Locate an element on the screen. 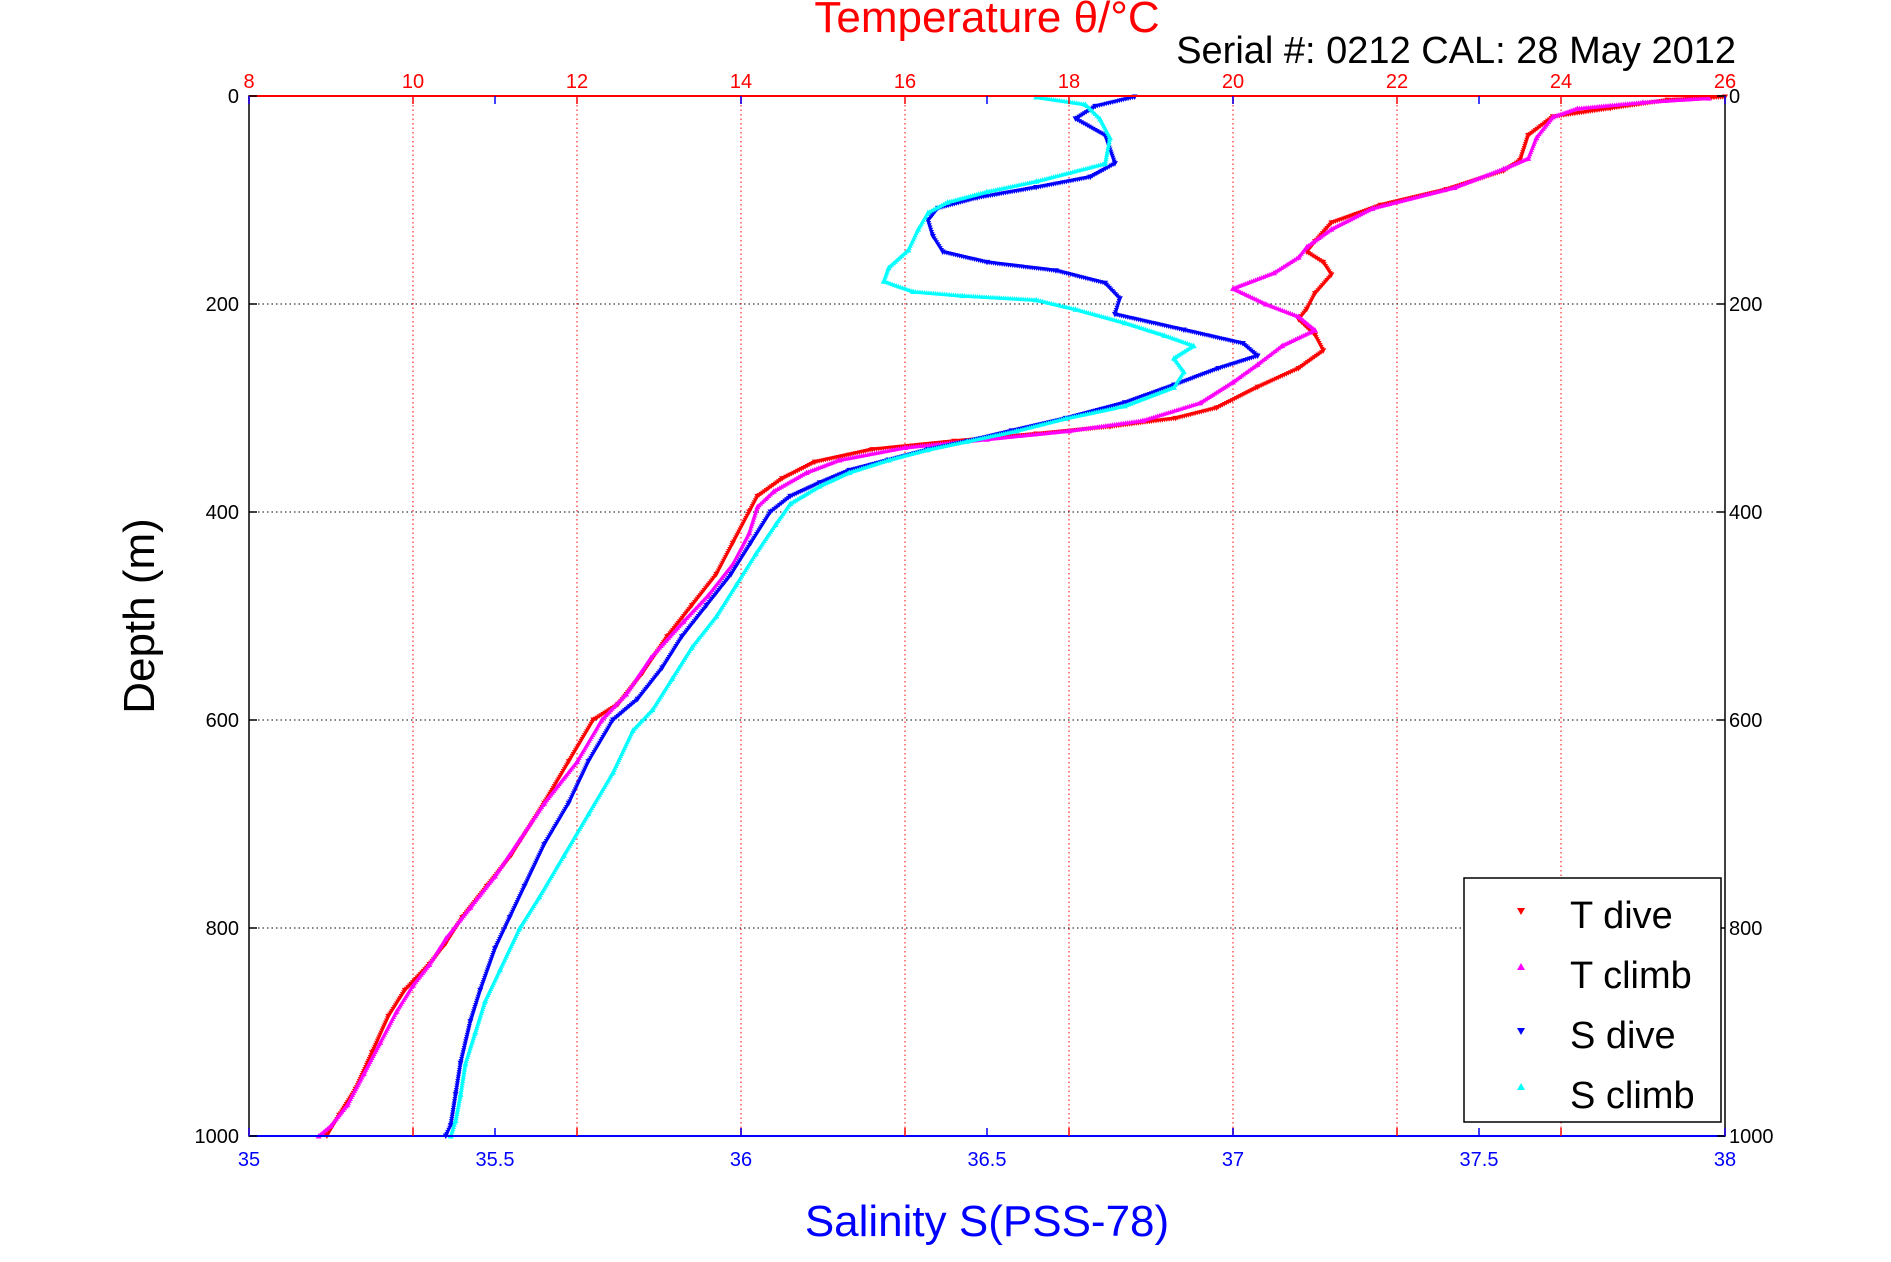 The height and width of the screenshot is (1262, 1891). legend-label-s-climb: S climb is located at coordinates (1632, 1096).